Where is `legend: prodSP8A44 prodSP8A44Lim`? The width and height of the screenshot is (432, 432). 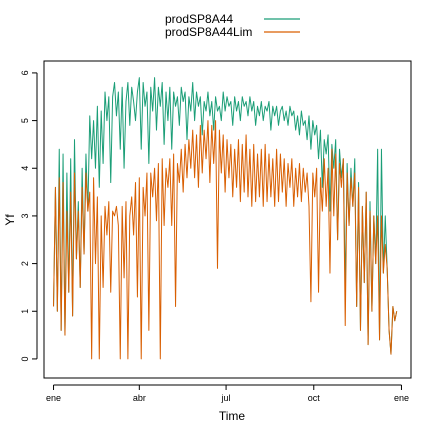 legend: prodSP8A44 prodSP8A44Lim is located at coordinates (232, 25).